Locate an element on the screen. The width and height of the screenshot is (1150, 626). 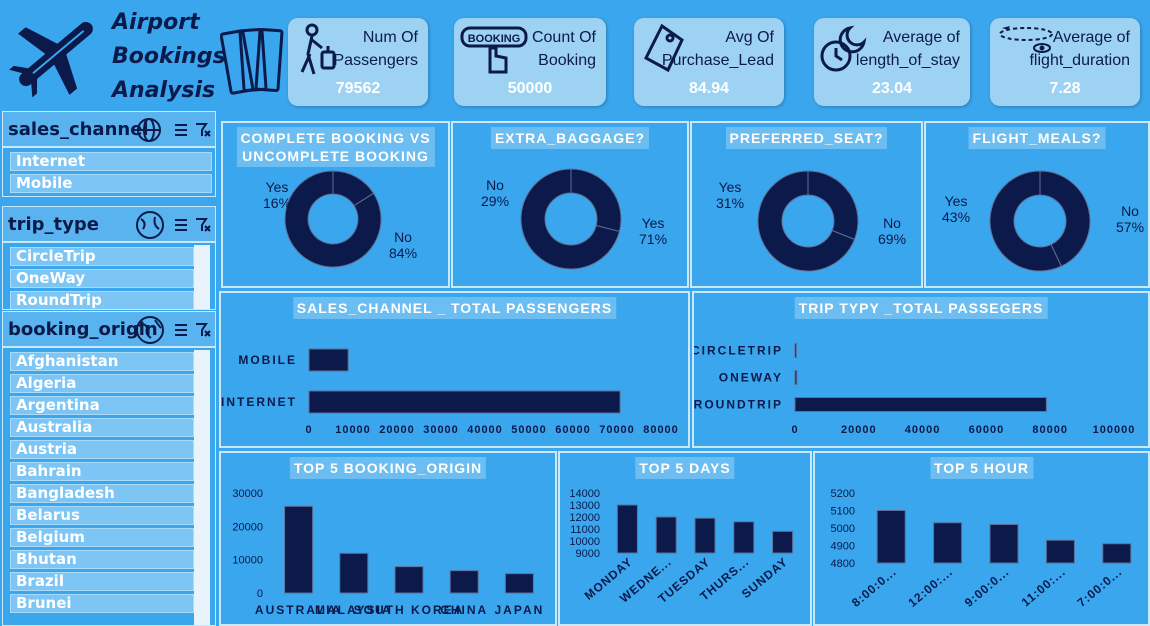
slicer-header-trip-type: trip_type is located at coordinates (109, 224).